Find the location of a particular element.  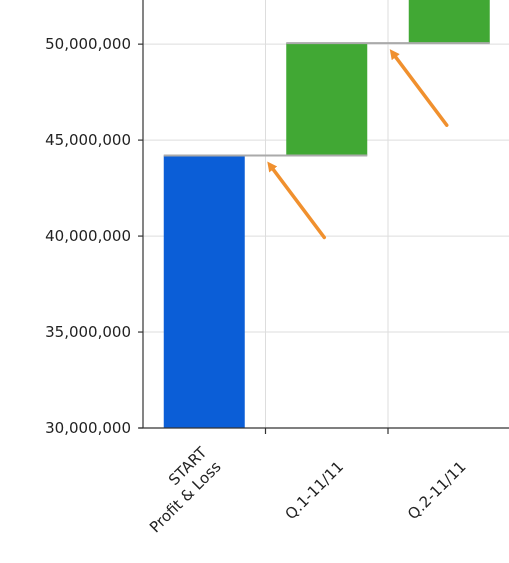

x-category-label: Q.2-11/11 is located at coordinates (437, 491).